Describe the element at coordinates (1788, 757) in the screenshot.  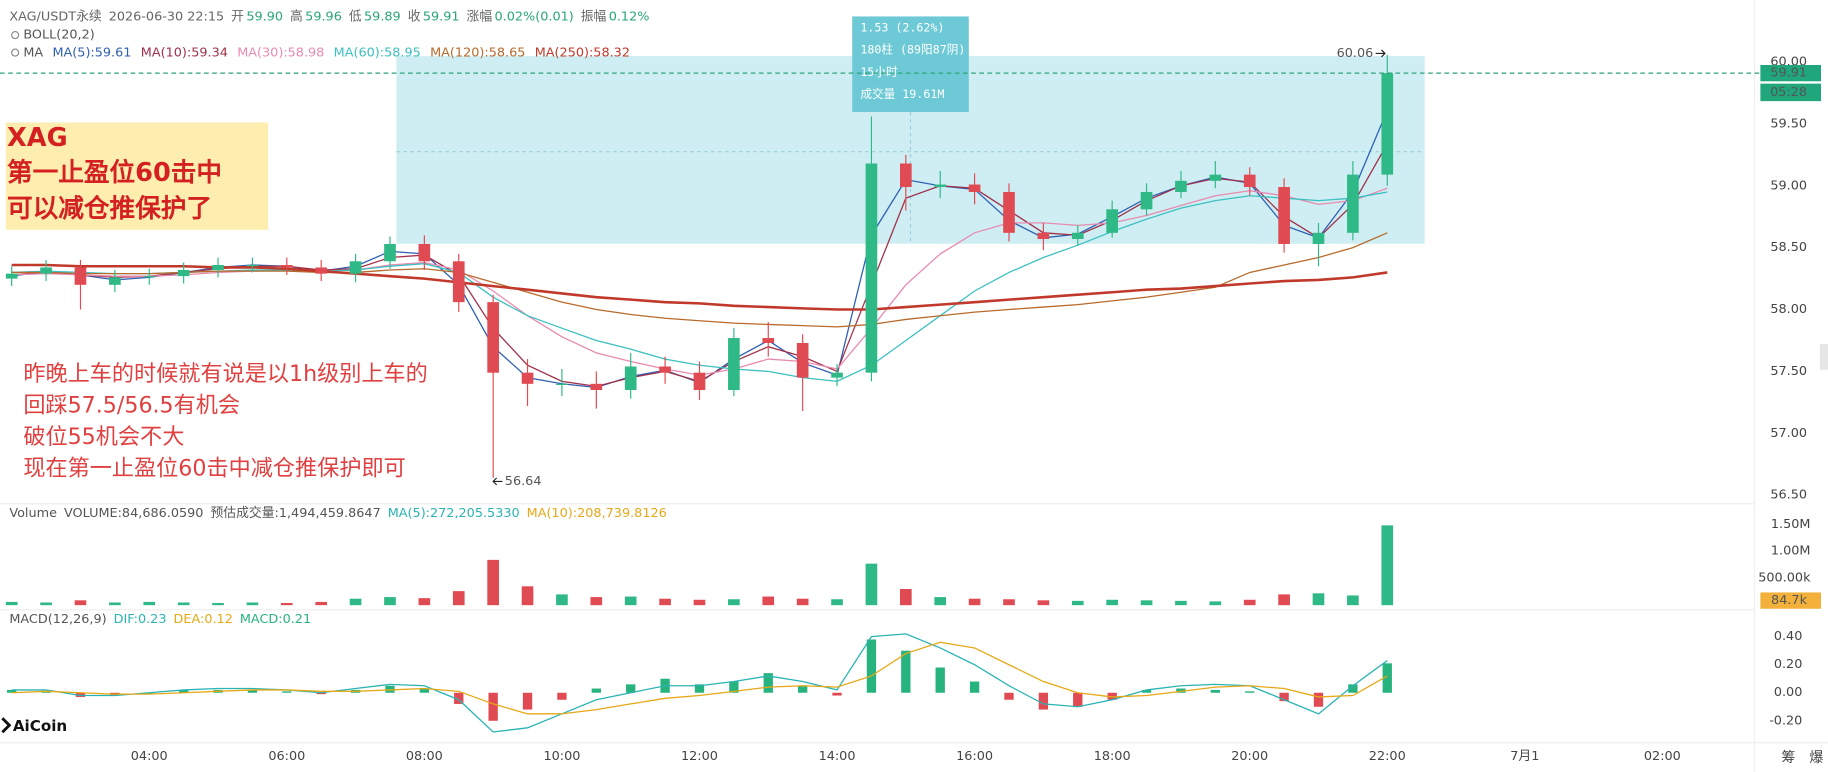
I see `corner-icon: 筹` at that location.